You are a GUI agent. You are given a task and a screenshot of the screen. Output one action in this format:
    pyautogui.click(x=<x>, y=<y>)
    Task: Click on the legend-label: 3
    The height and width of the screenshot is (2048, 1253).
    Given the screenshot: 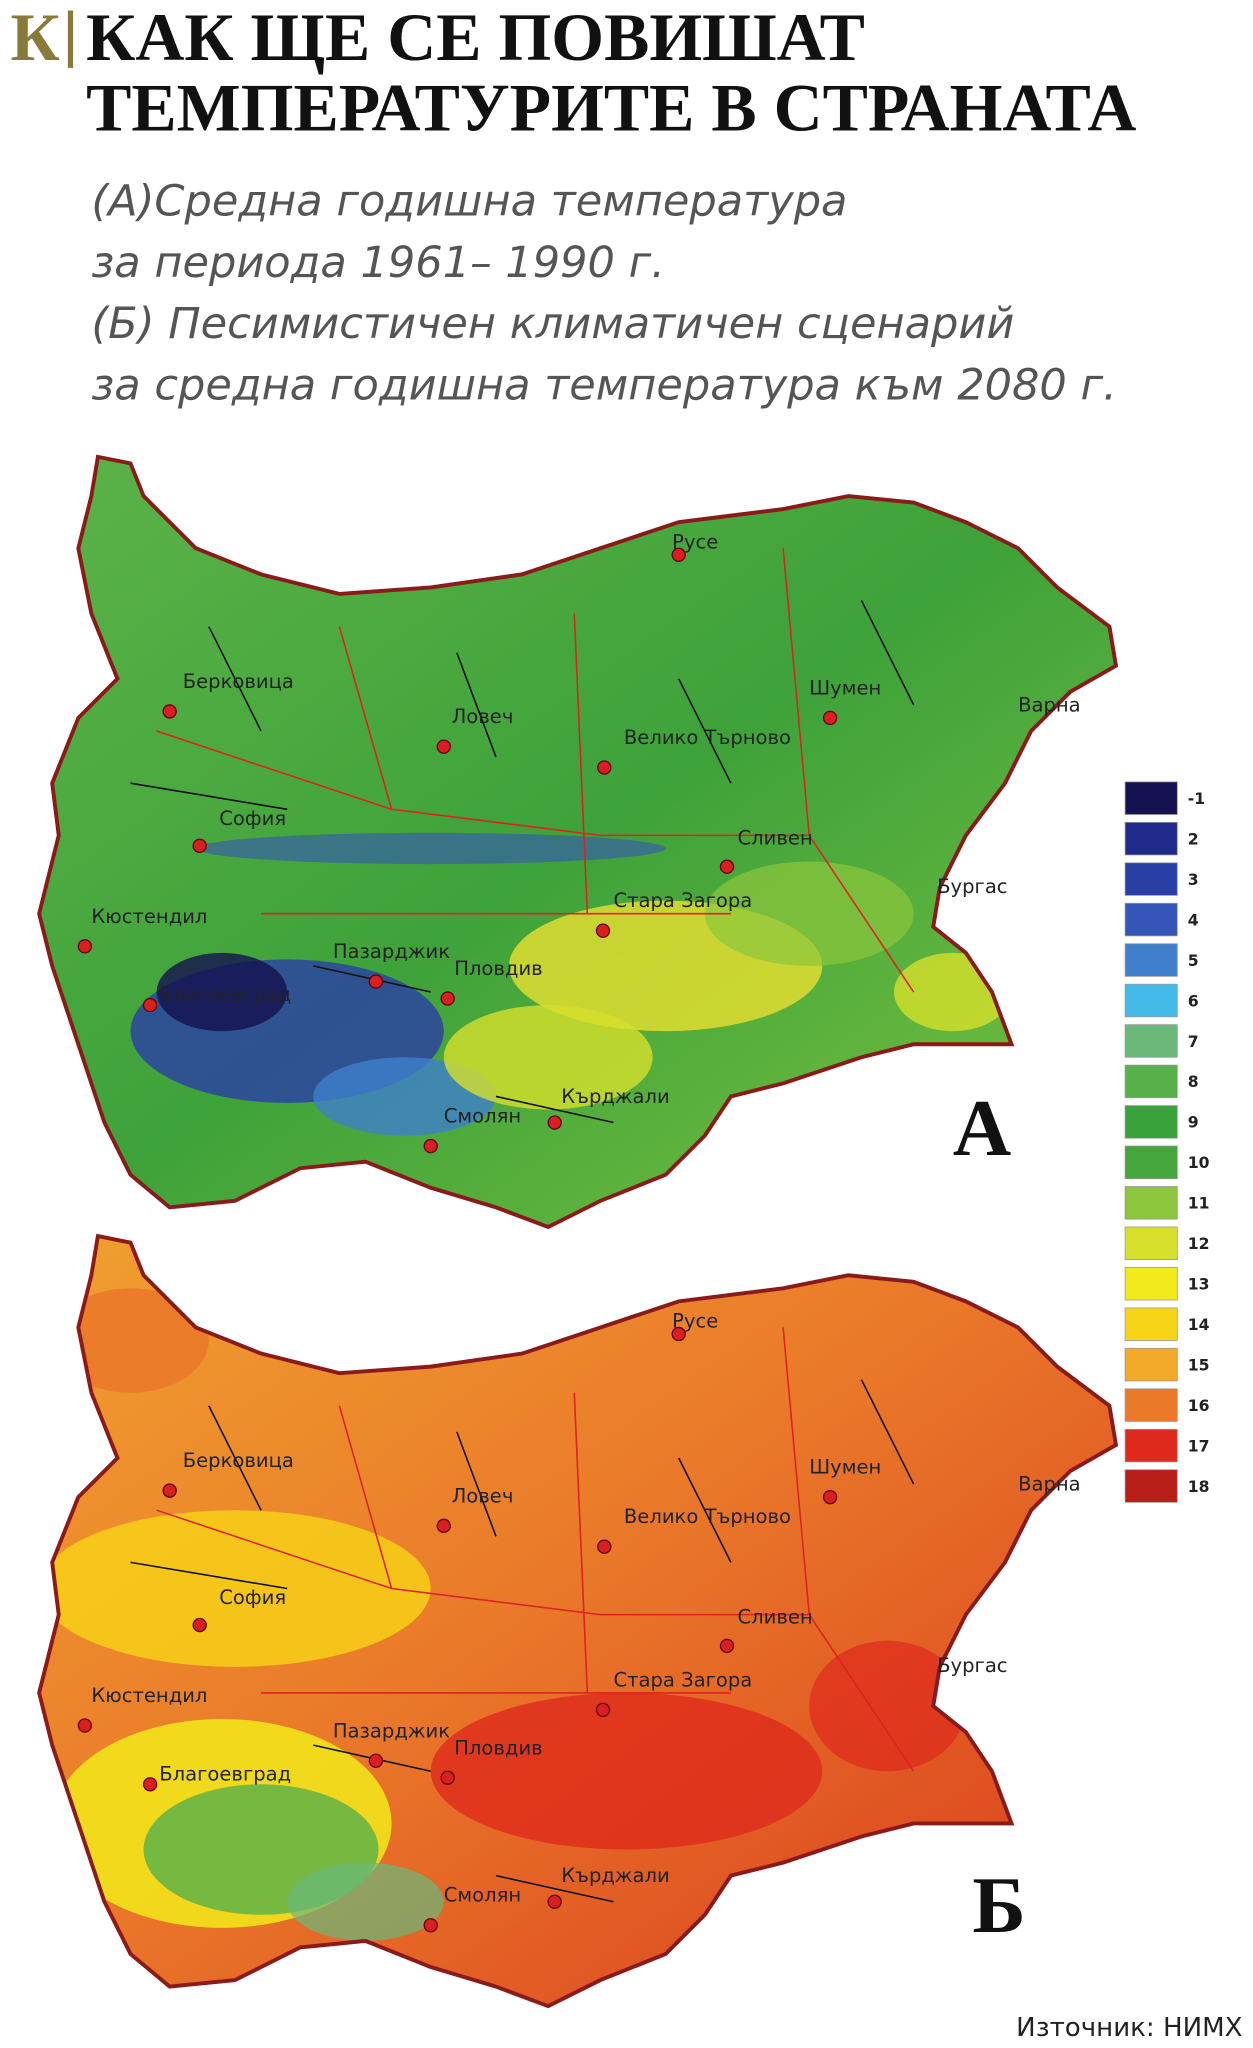 What is the action you would take?
    pyautogui.click(x=1193, y=879)
    